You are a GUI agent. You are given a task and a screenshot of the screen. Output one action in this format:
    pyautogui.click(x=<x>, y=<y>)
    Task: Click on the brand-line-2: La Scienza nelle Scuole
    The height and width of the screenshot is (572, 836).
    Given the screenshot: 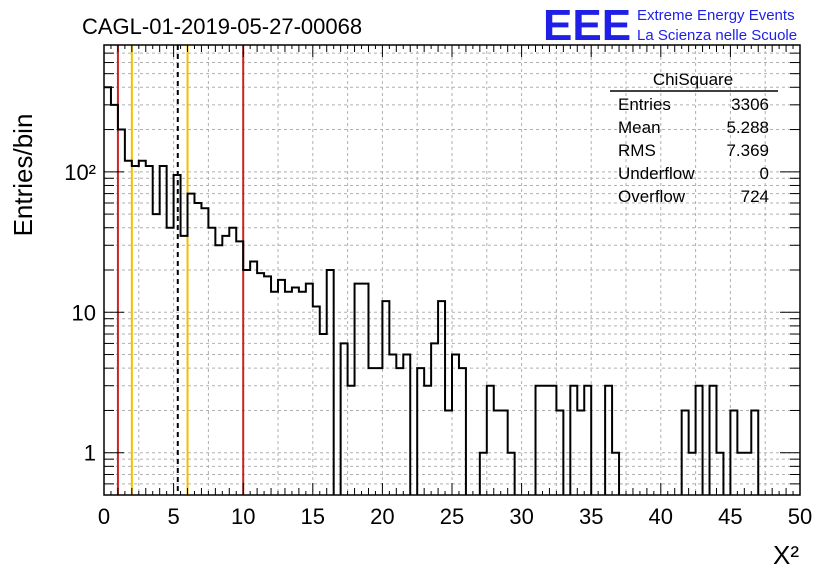 What is the action you would take?
    pyautogui.click(x=717, y=35)
    